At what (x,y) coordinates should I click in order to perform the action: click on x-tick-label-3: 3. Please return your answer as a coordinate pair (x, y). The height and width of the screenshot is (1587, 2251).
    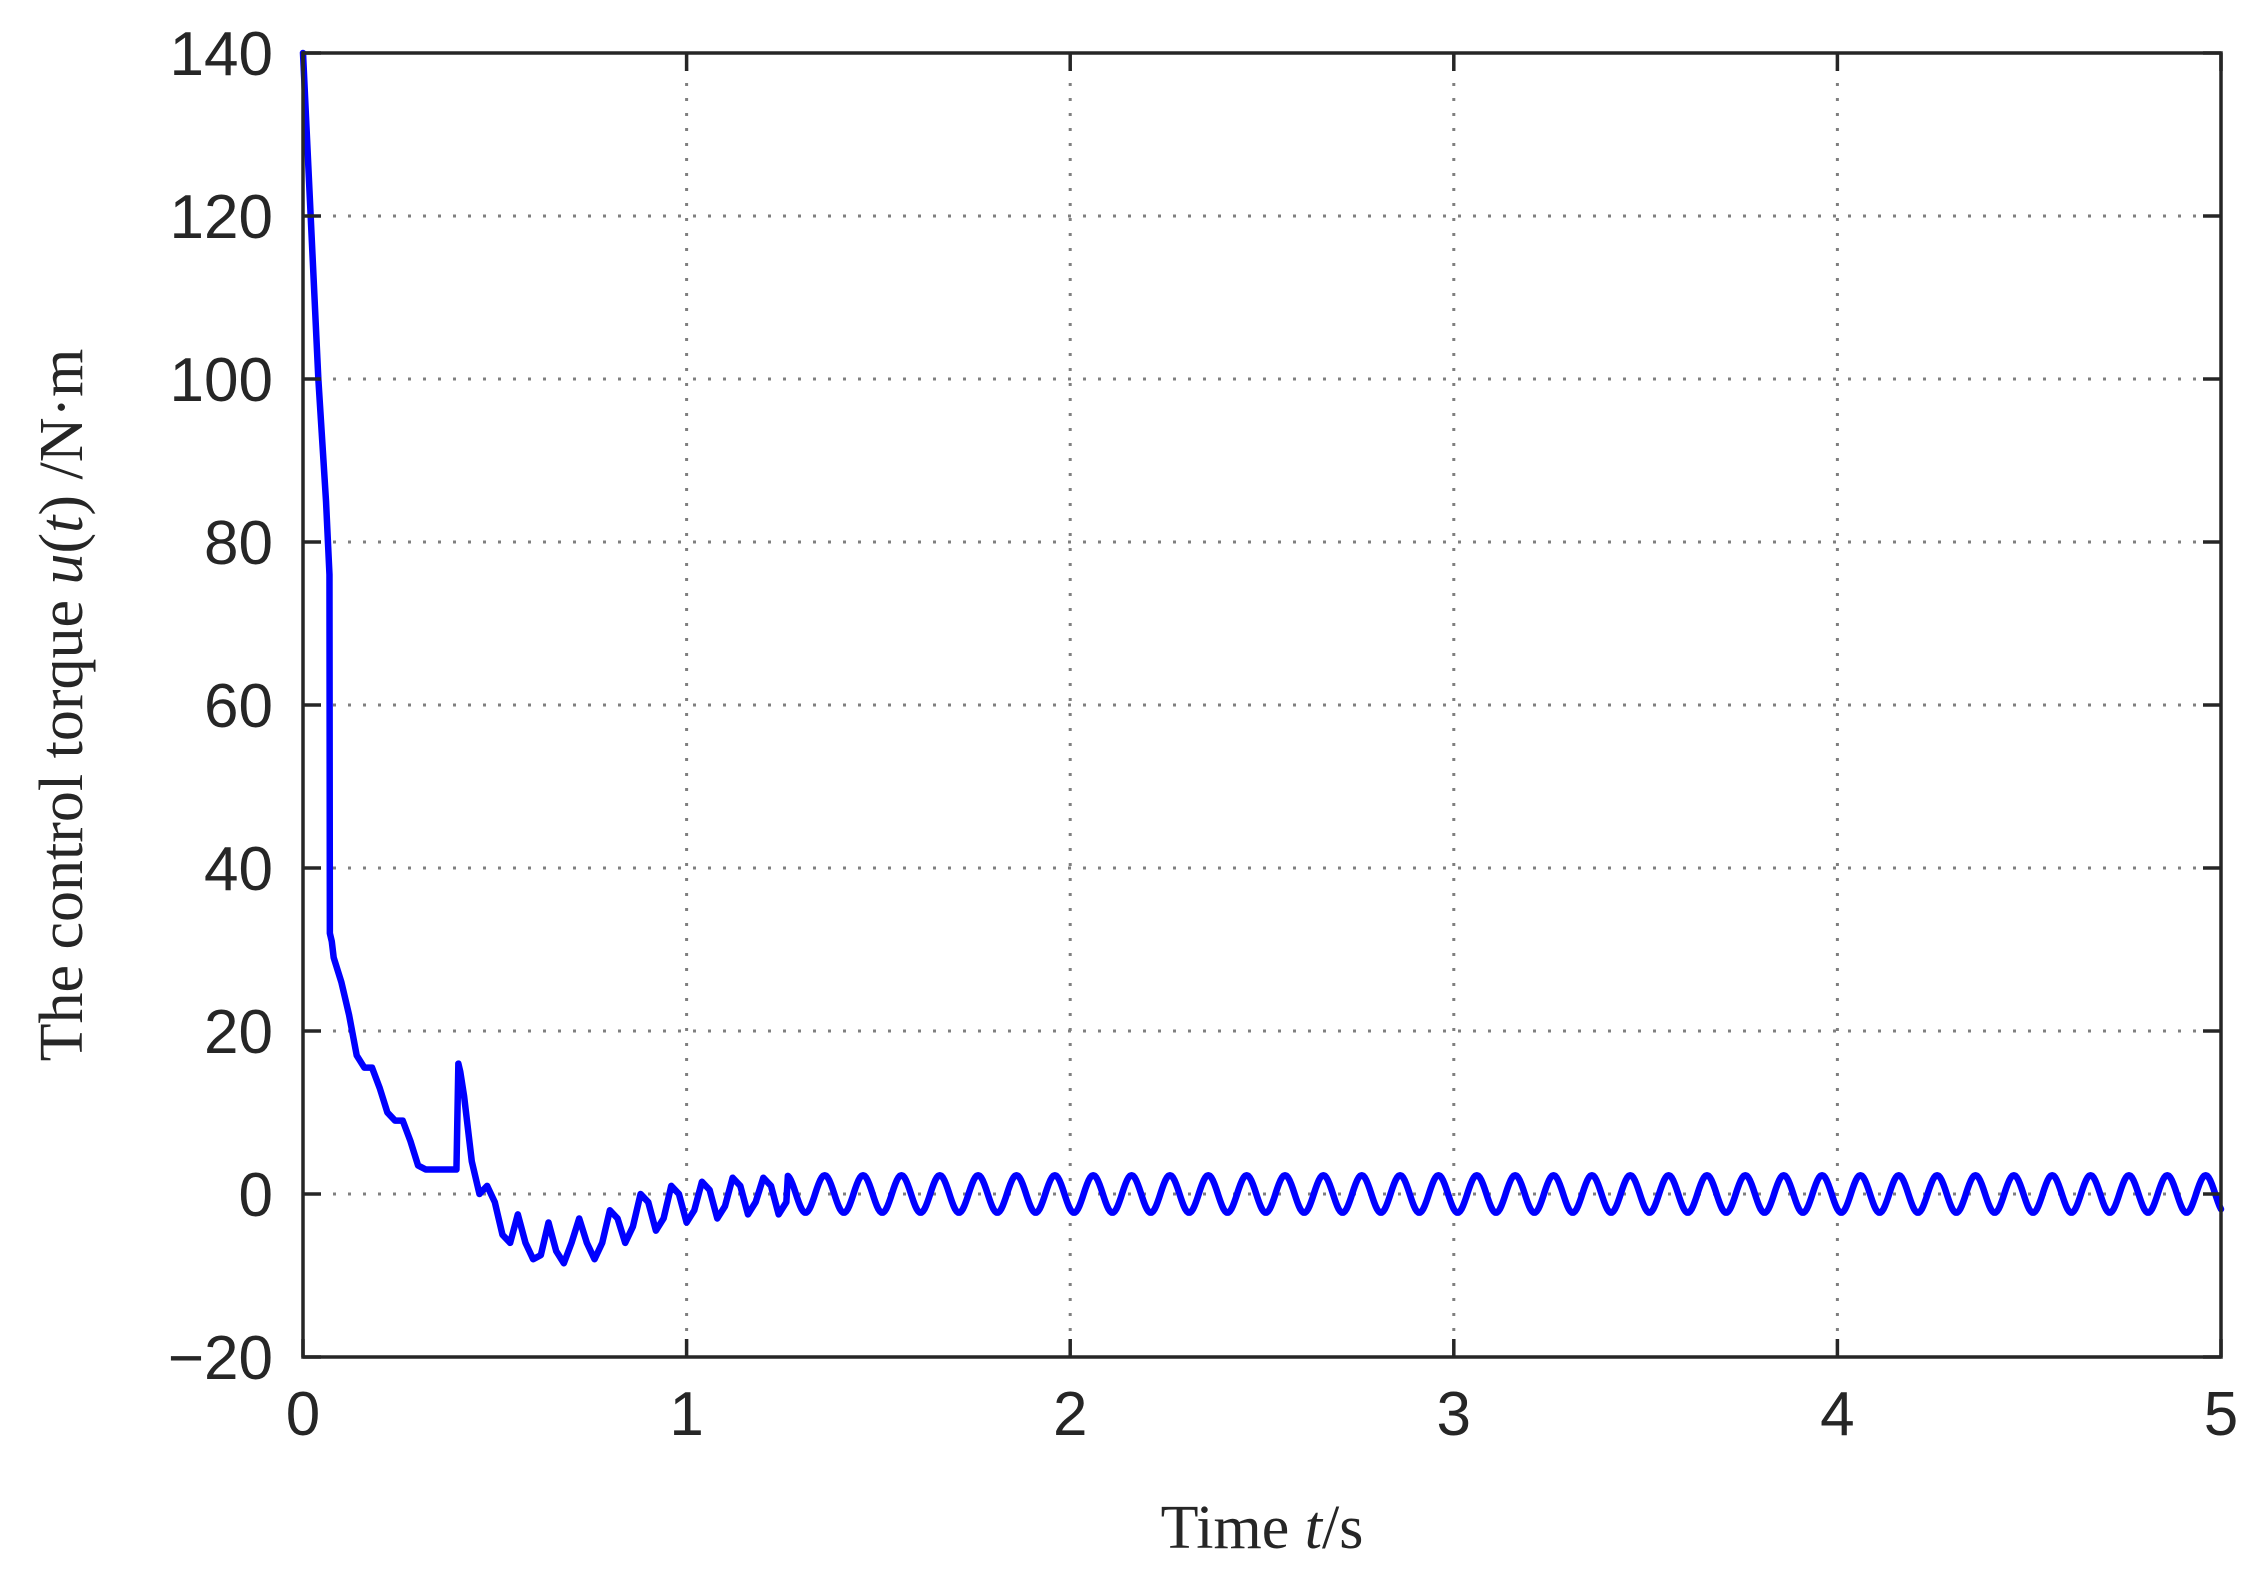
    Looking at the image, I should click on (1454, 1414).